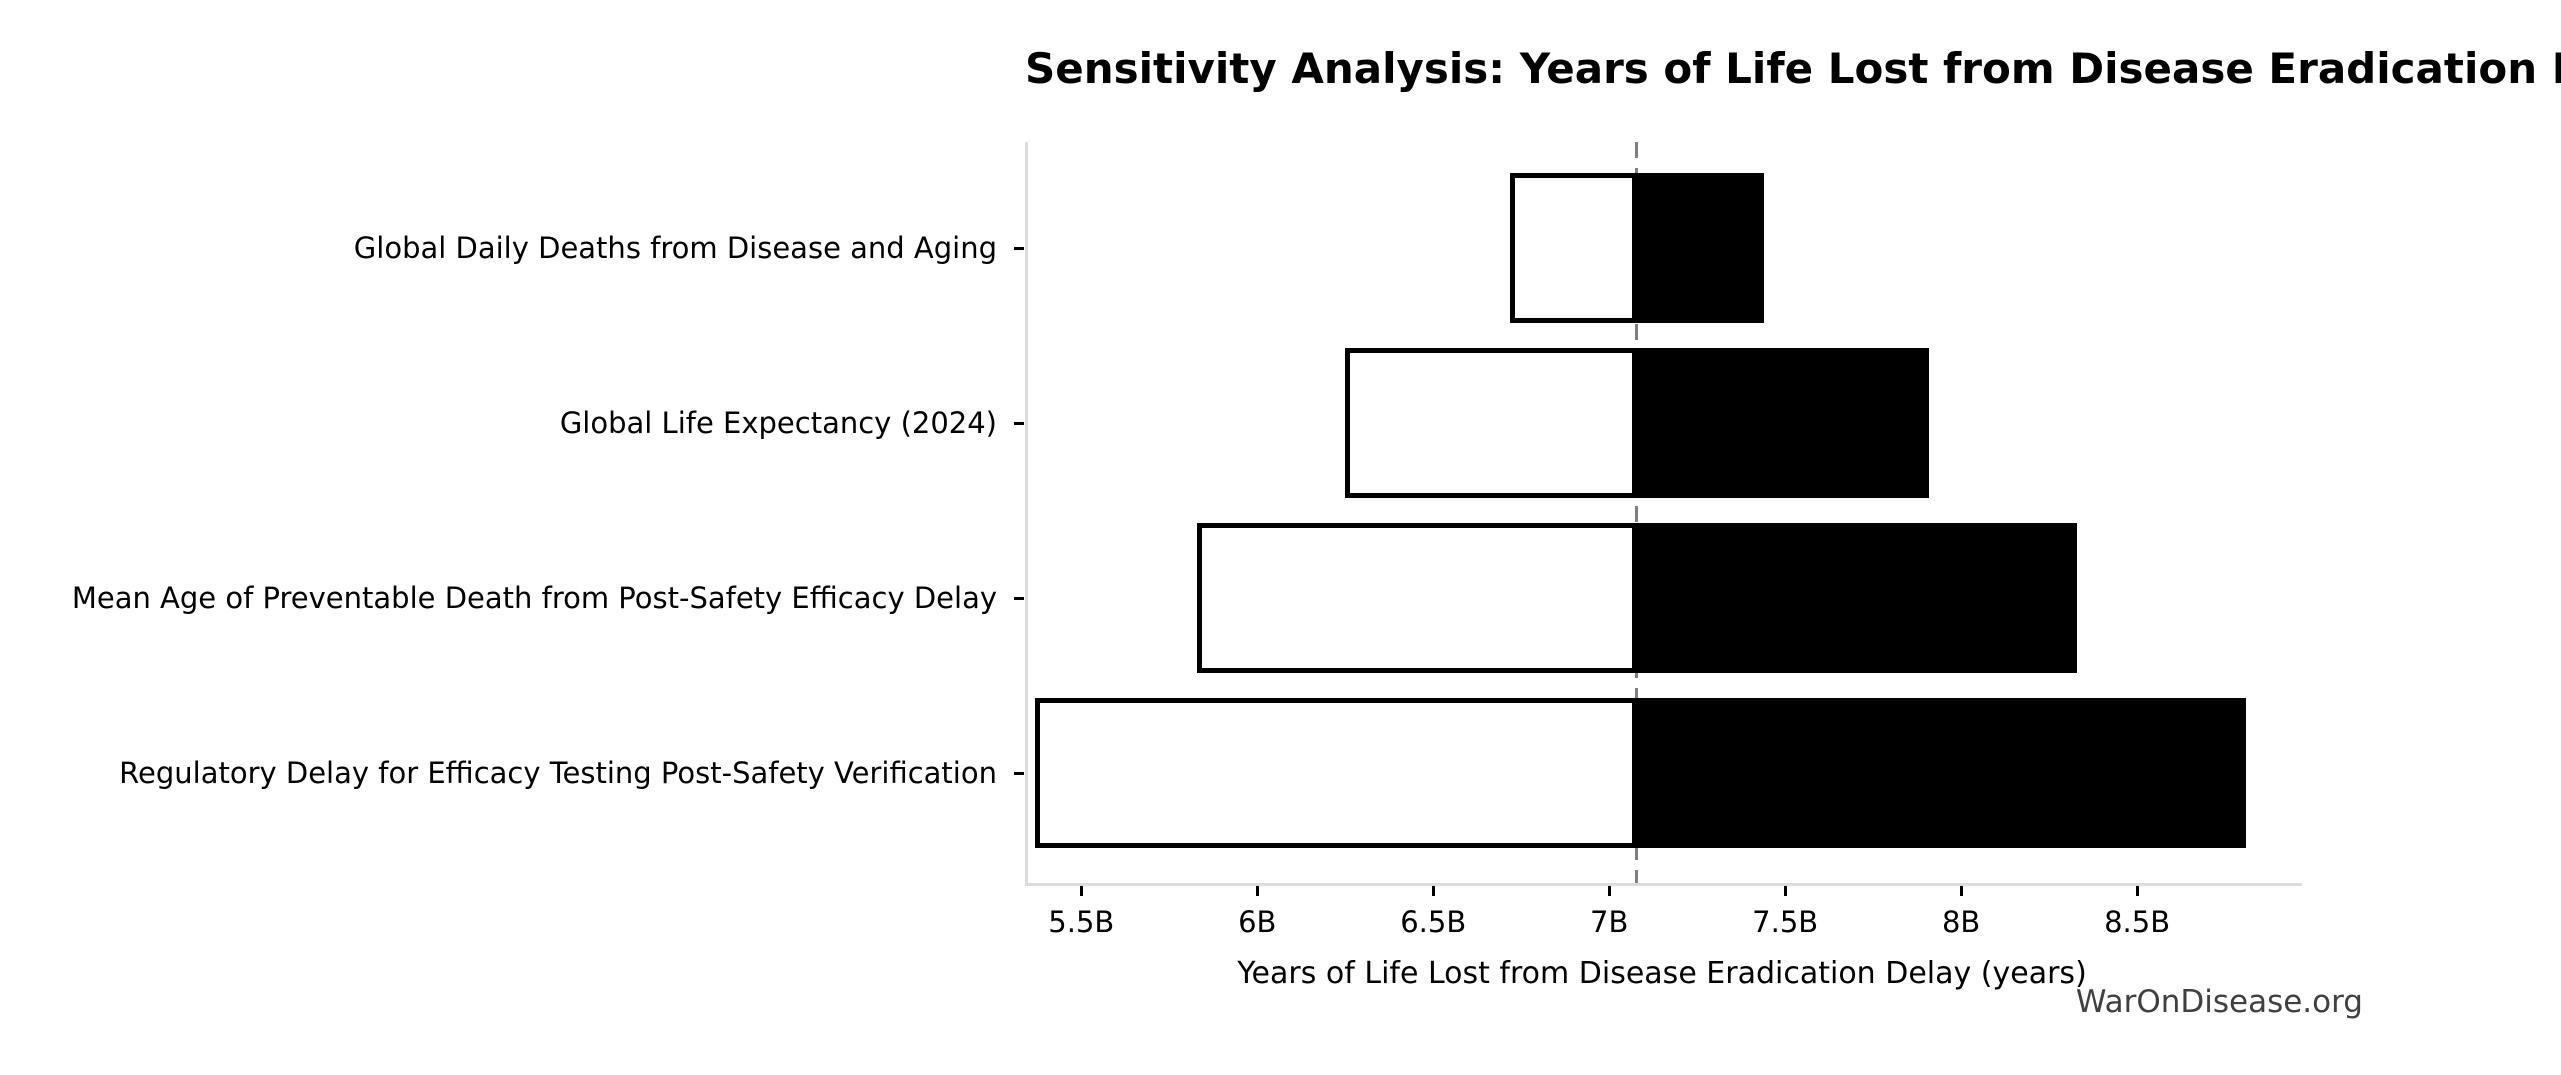 The width and height of the screenshot is (2561, 1075). I want to click on x-tick-label: 6.5B, so click(1433, 922).